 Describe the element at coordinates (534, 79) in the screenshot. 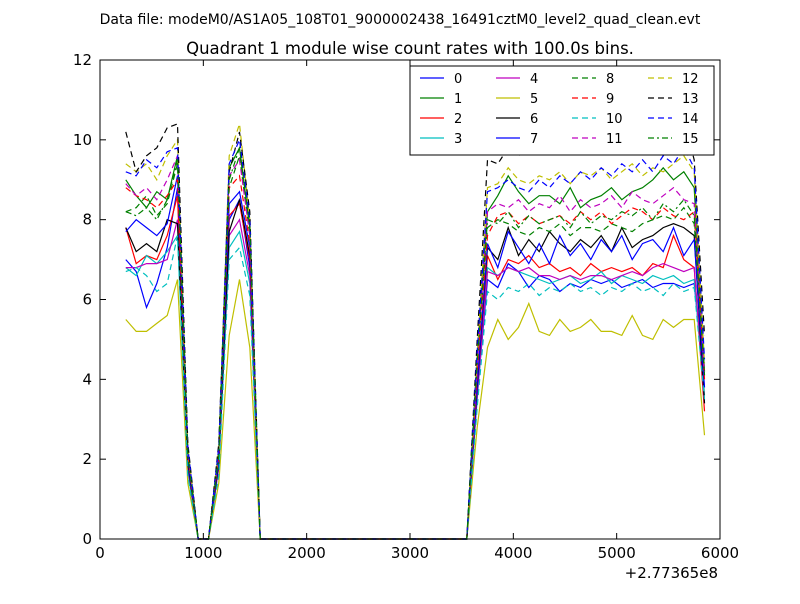

I see `legend-label-4: 4` at that location.